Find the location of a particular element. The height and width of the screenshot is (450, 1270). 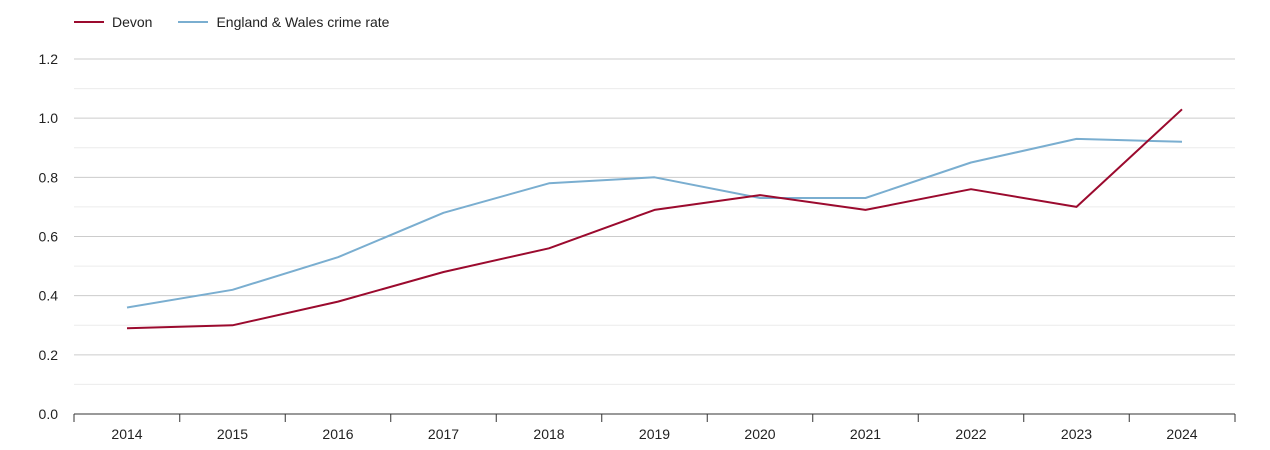

x-tick-label: 2019 is located at coordinates (654, 434).